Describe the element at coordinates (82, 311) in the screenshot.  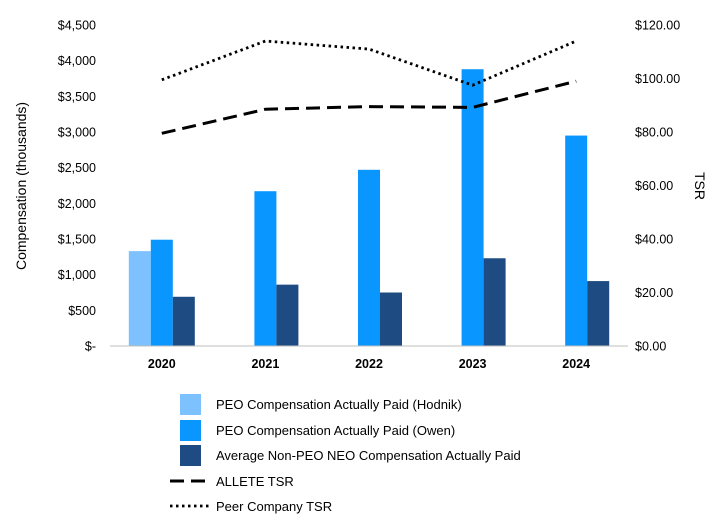
I see `y-tick-label-1: $500` at that location.